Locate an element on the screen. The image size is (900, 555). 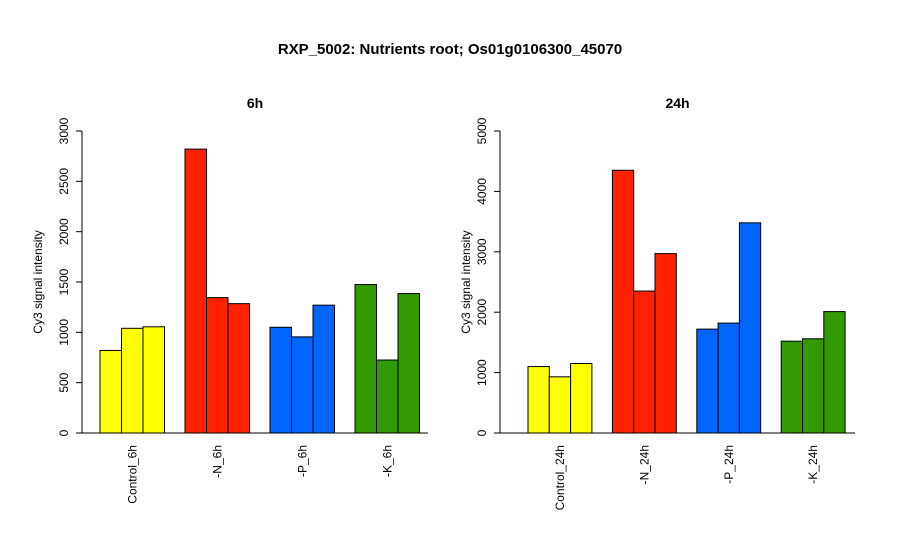
x-group-label: -N_6h is located at coordinates (217, 461).